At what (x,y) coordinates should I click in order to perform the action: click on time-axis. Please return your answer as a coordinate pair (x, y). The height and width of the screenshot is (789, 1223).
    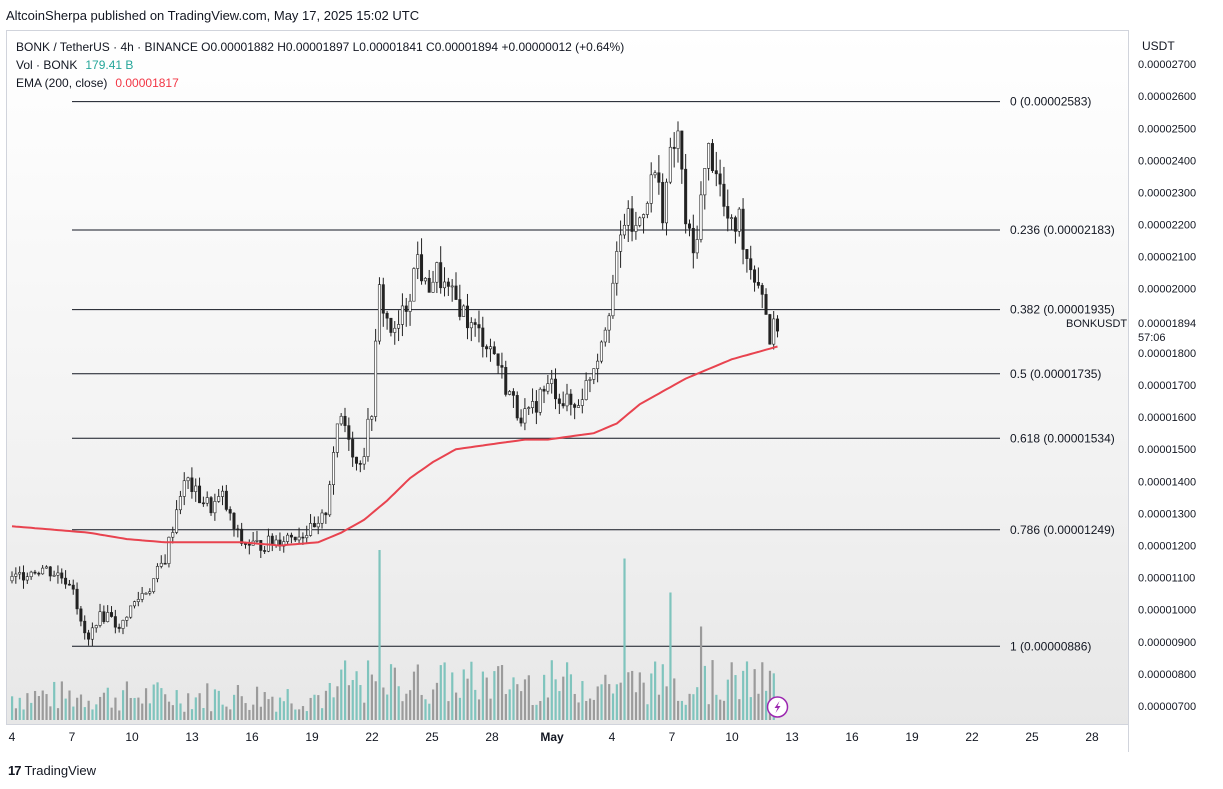
    Looking at the image, I should click on (567, 738).